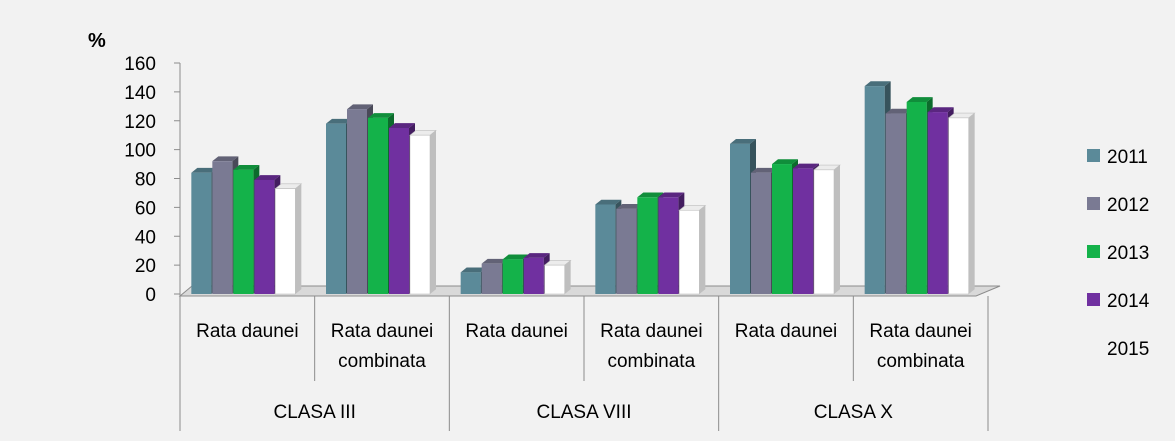 The width and height of the screenshot is (1175, 446). I want to click on y-tick-label: 40, so click(145, 237).